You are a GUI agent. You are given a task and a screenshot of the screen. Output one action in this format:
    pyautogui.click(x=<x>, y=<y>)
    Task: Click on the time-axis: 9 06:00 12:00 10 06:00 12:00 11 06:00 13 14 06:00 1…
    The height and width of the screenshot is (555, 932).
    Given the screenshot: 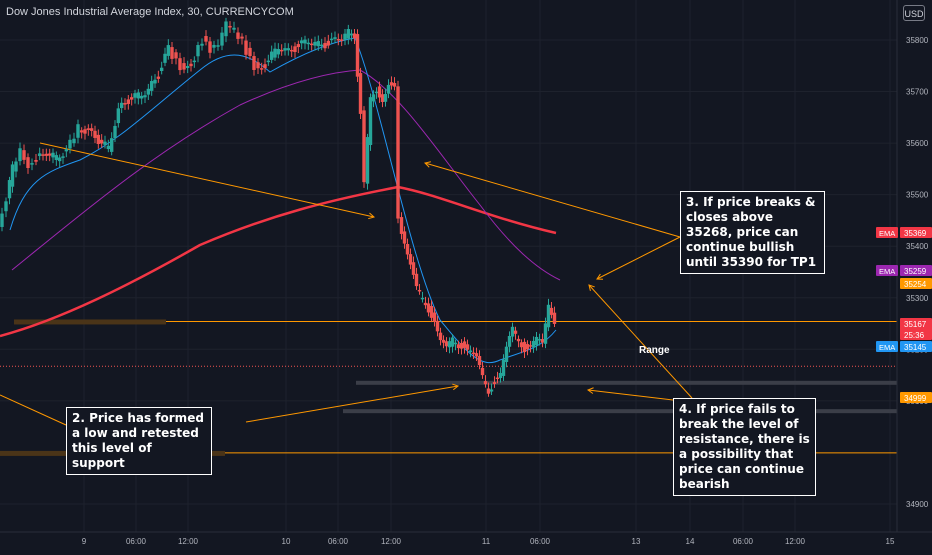 What is the action you would take?
    pyautogui.click(x=488, y=541)
    